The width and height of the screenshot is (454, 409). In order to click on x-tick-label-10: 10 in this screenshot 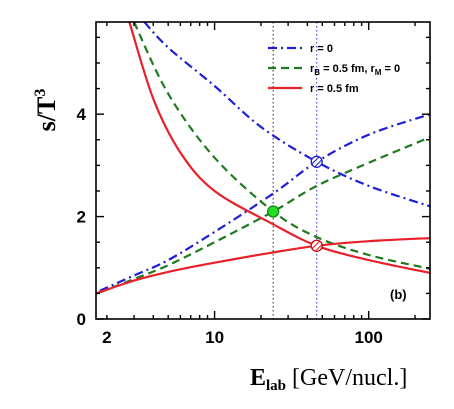, I will do `click(214, 337)`.